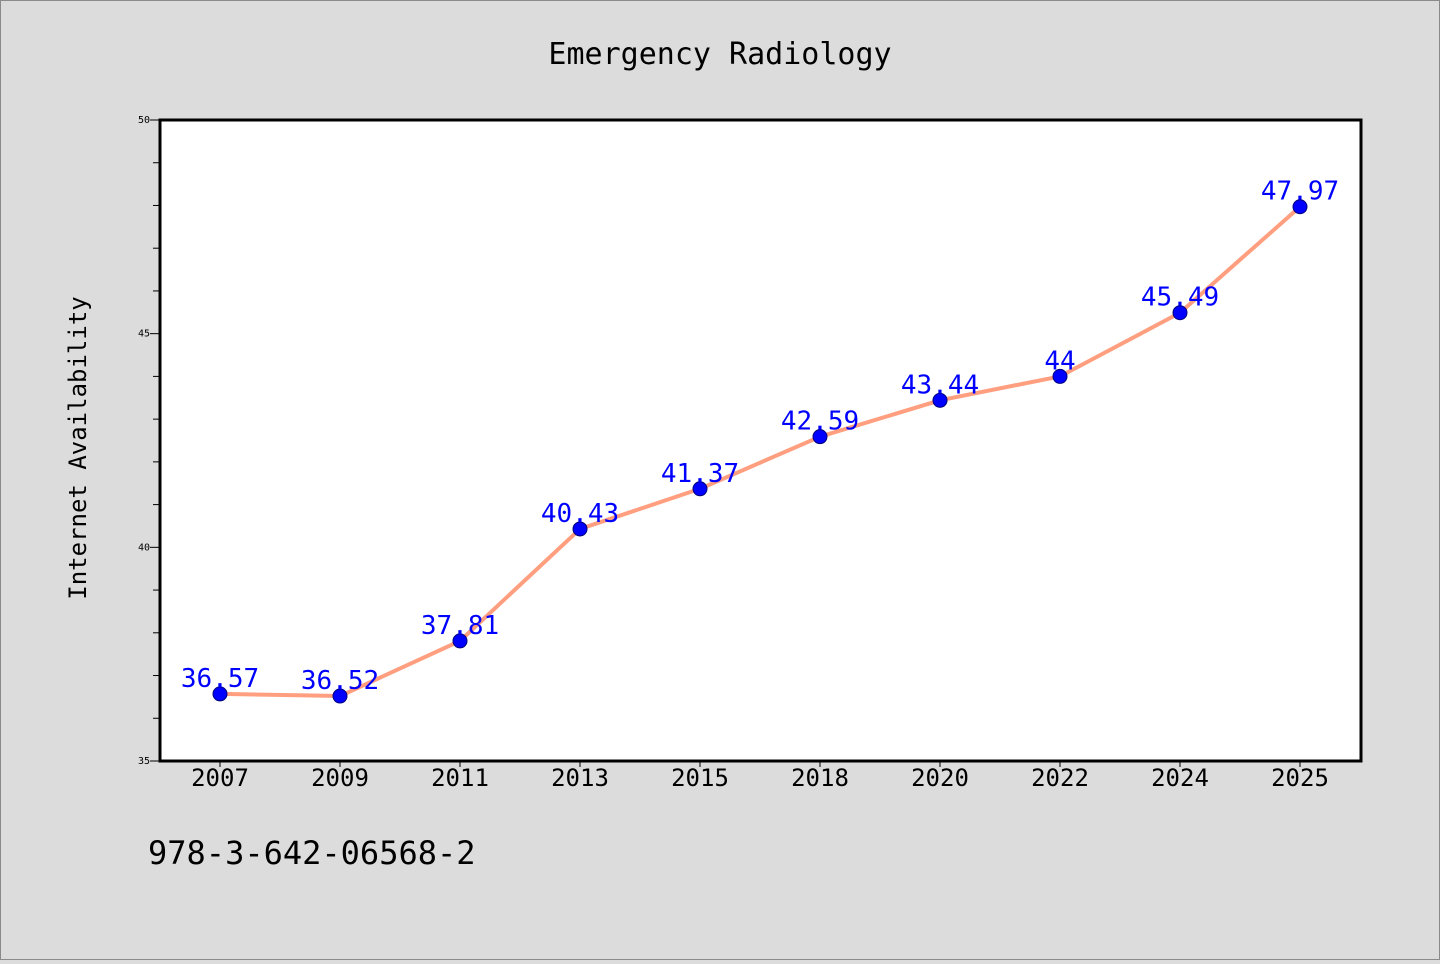 The width and height of the screenshot is (1440, 964). Describe the element at coordinates (144, 761) in the screenshot. I see `y-tick-label: 35` at that location.